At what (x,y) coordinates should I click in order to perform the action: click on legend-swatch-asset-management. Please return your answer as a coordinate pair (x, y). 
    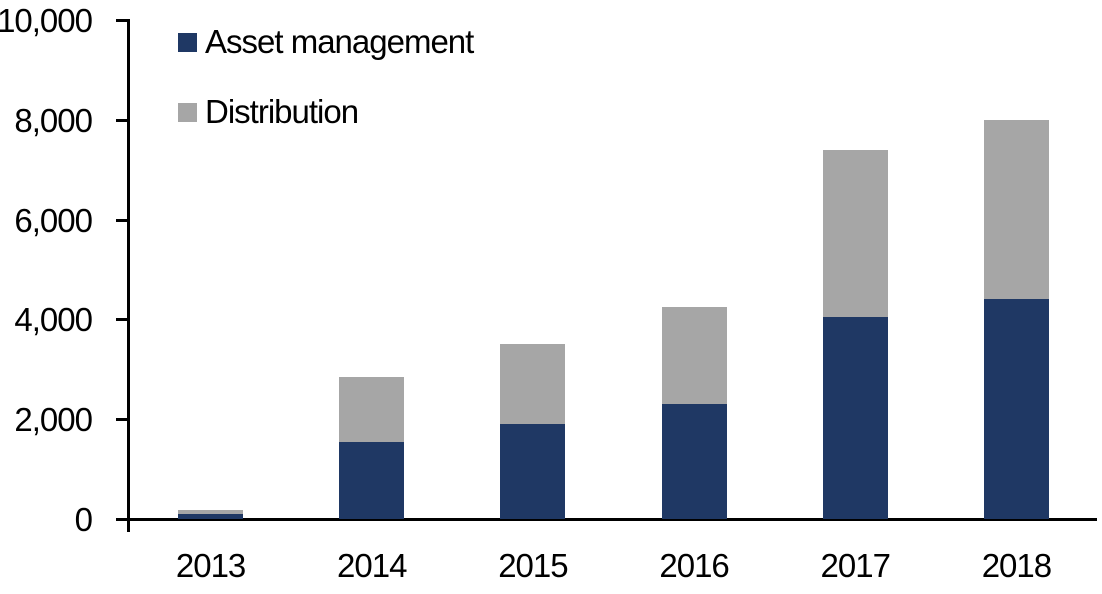
    Looking at the image, I should click on (187, 42).